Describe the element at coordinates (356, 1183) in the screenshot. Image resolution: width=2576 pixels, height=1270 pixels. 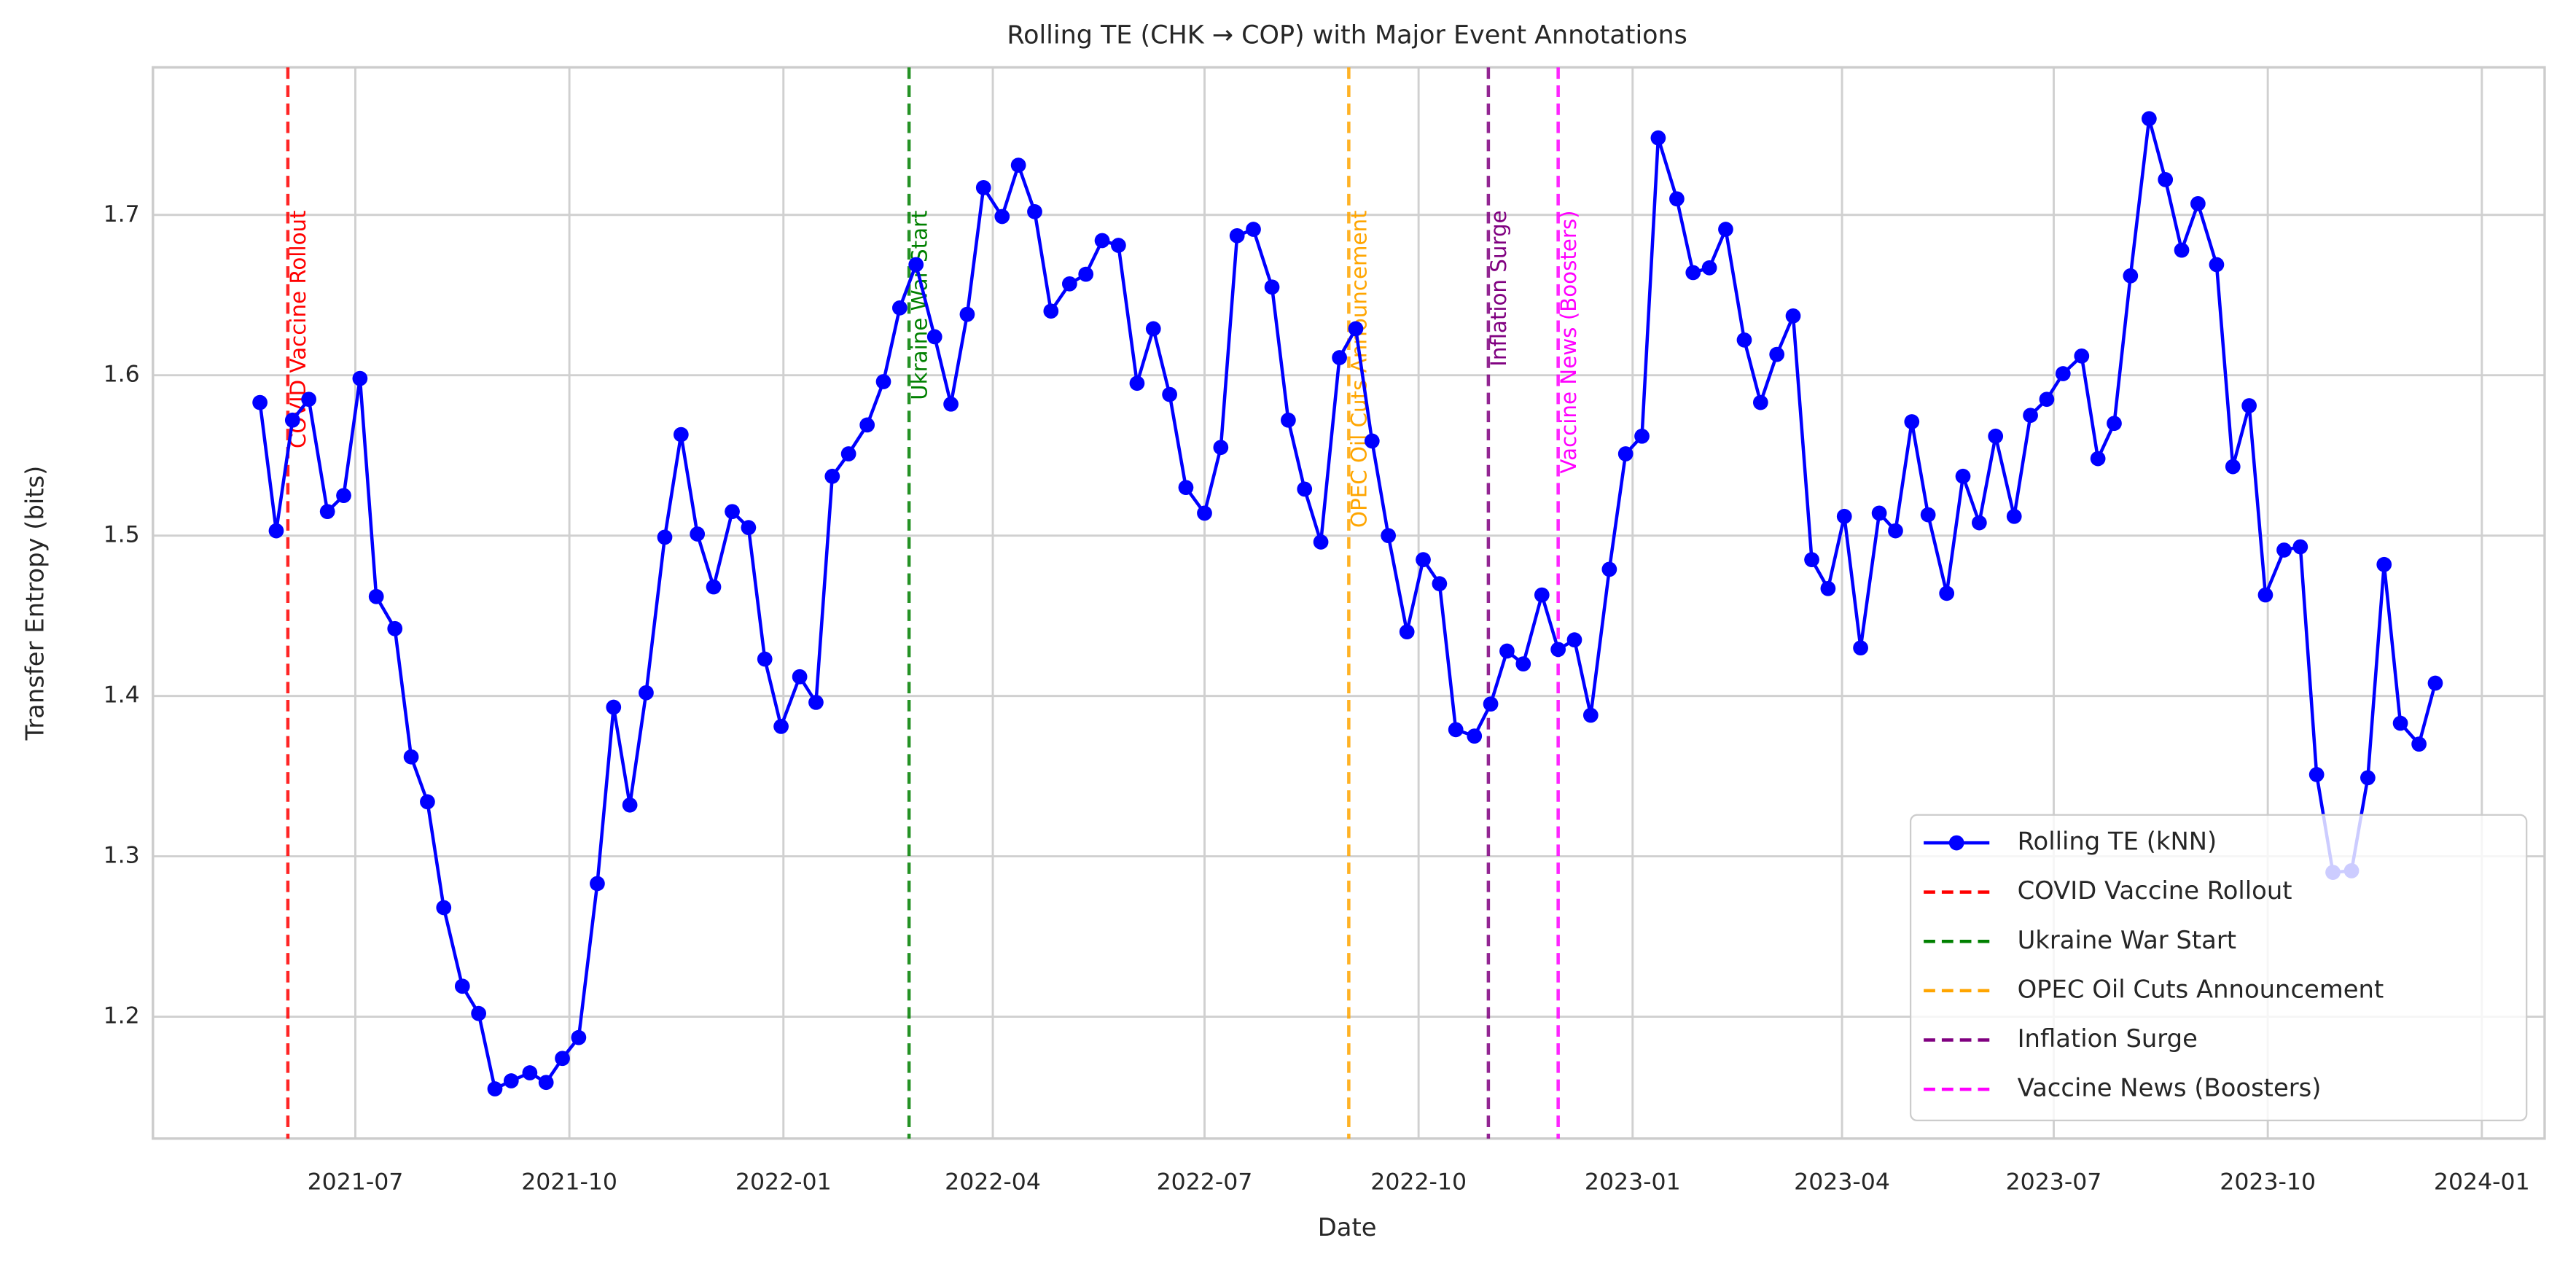
I see `x-tick-label: 2021-07` at that location.